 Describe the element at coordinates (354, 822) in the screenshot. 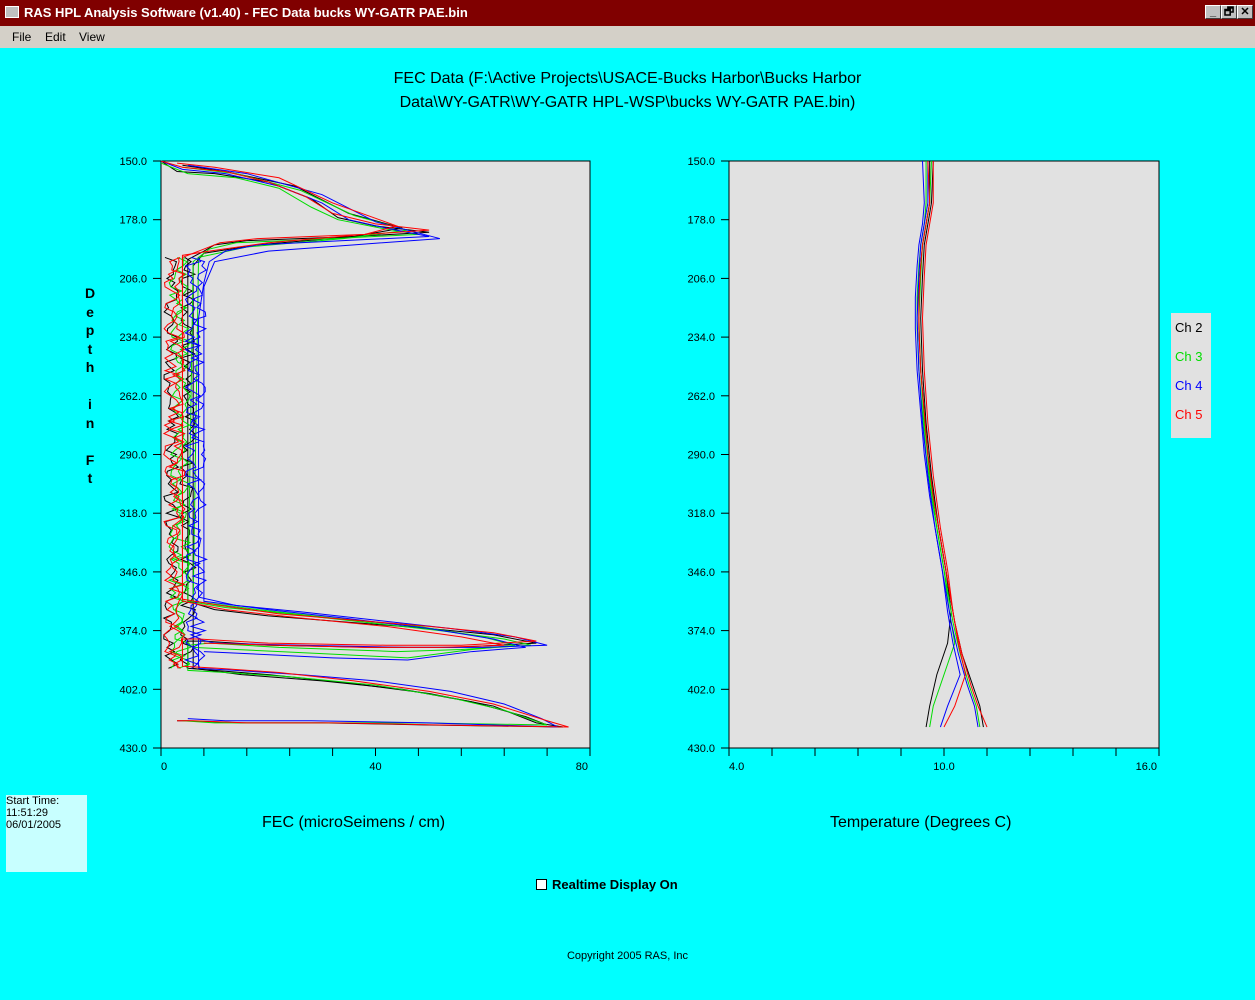

I see `fec-axis-title: FEC (microSeimens / cm)` at that location.